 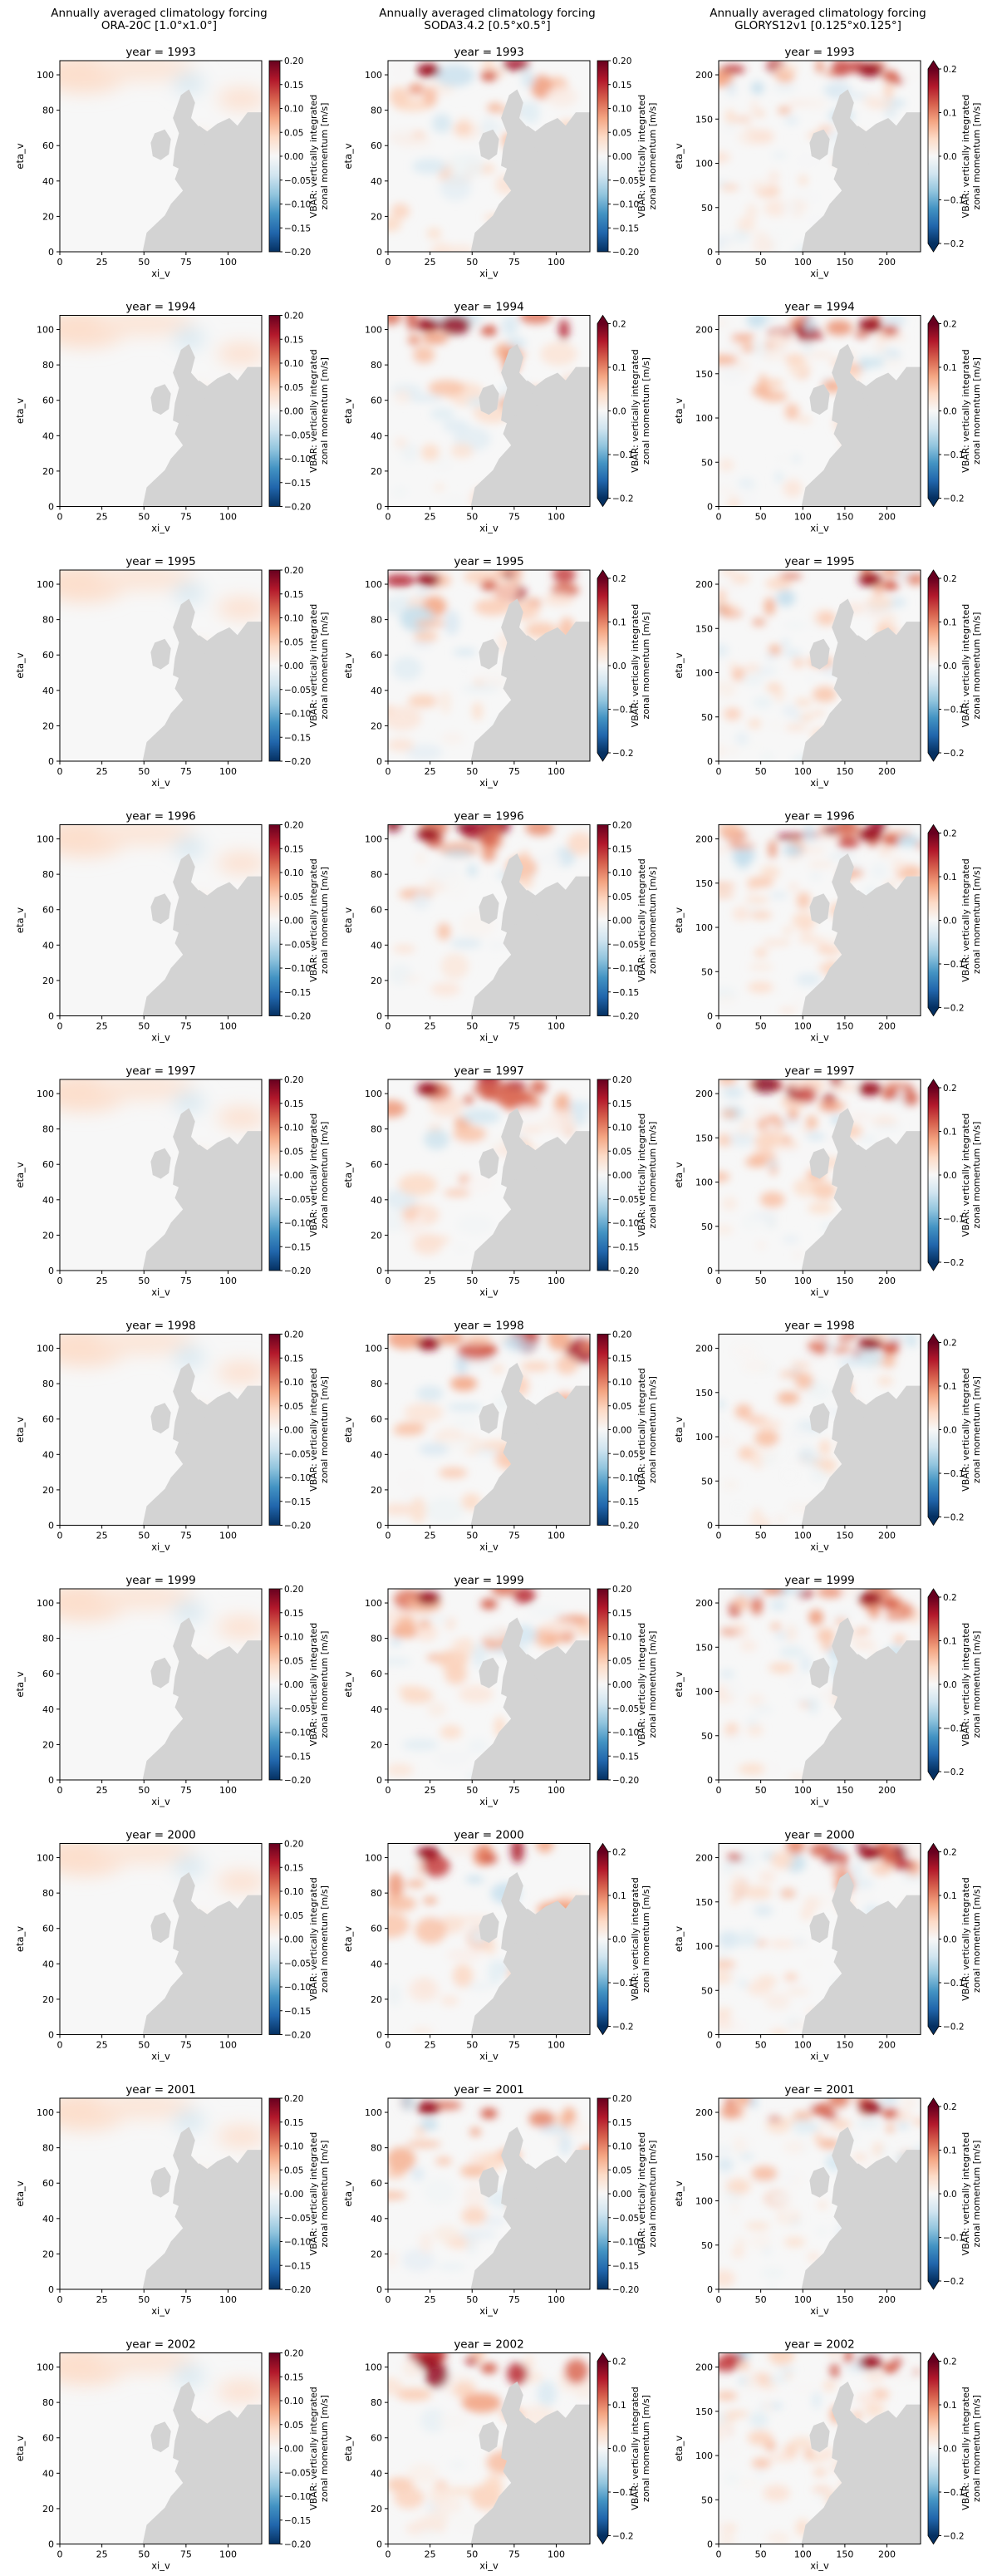 What do you see at coordinates (887, 1791) in the screenshot?
I see `x-tick-label: 200` at bounding box center [887, 1791].